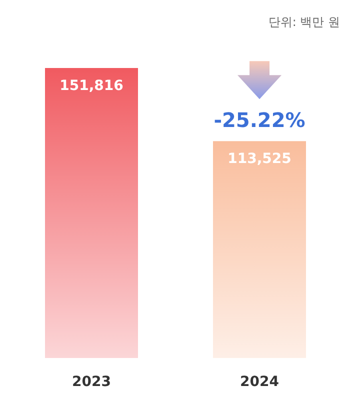 This screenshot has height=396, width=356. What do you see at coordinates (304, 22) in the screenshot?
I see `text: 단위: 백만 원` at bounding box center [304, 22].